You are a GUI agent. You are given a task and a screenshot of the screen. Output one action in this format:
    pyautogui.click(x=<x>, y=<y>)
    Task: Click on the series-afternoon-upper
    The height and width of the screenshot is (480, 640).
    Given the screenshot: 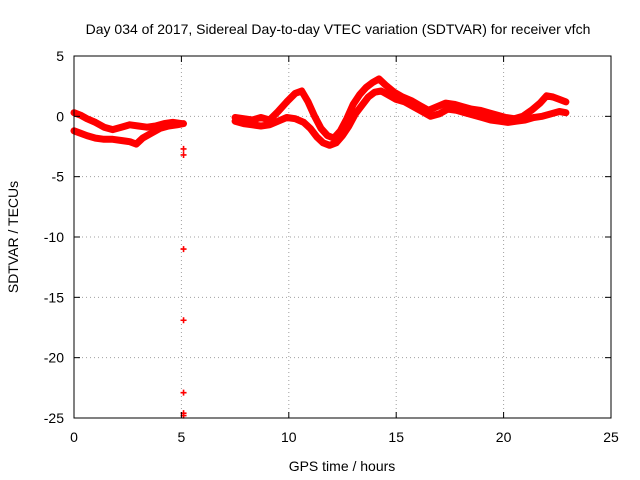 What is the action you would take?
    pyautogui.click(x=400, y=108)
    